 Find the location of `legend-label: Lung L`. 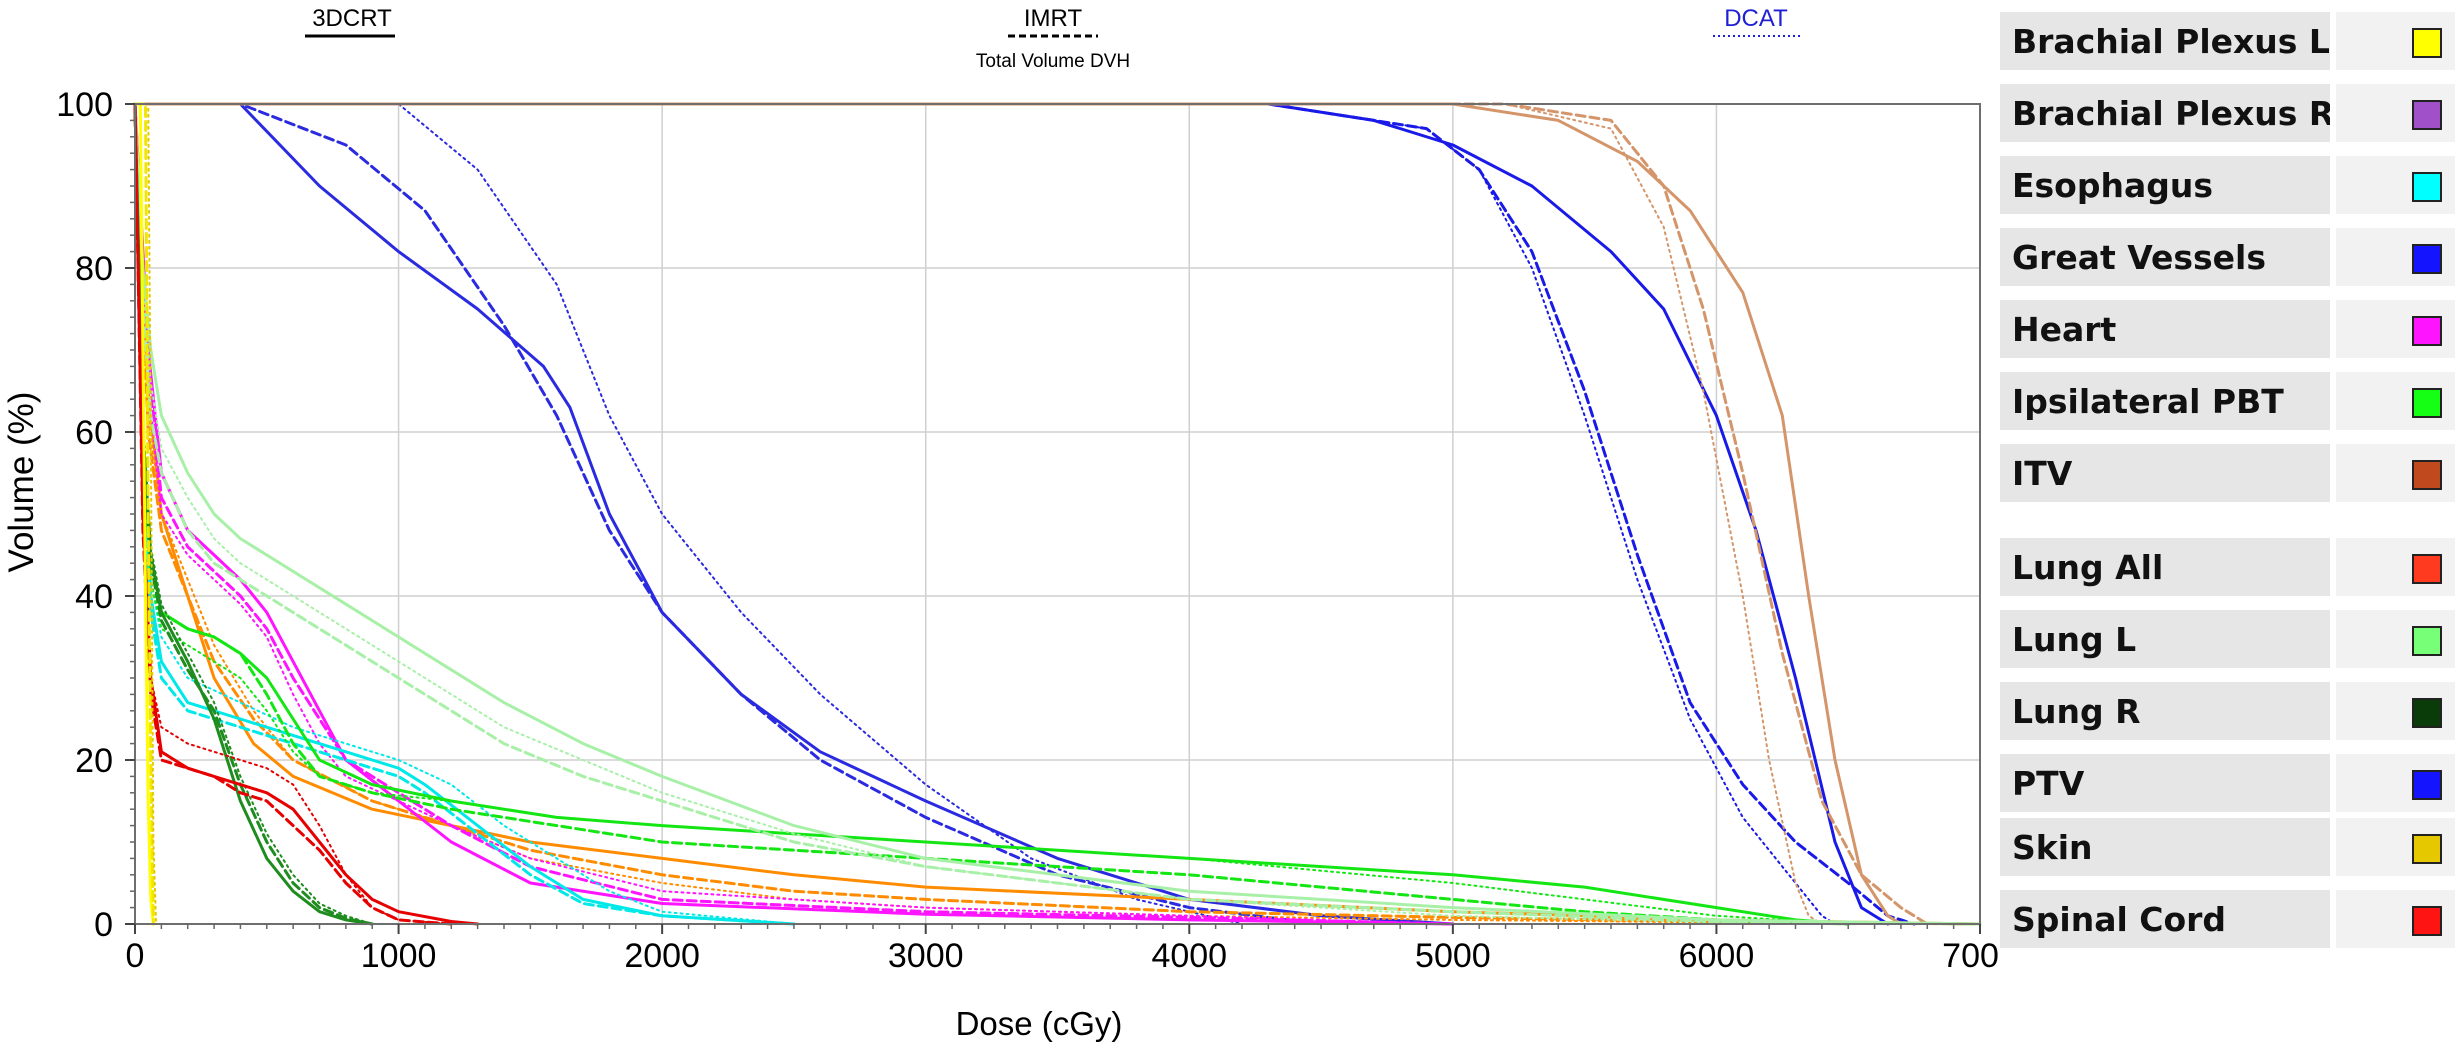

legend-label: Lung L is located at coordinates (2074, 639).